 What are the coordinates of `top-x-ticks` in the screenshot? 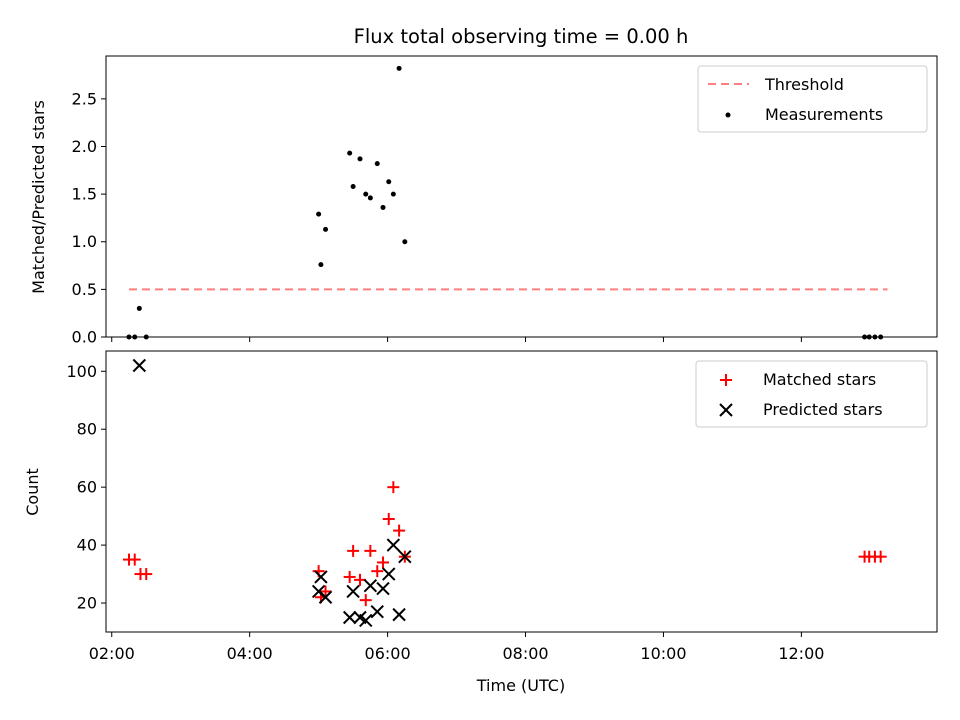 It's located at (456, 339).